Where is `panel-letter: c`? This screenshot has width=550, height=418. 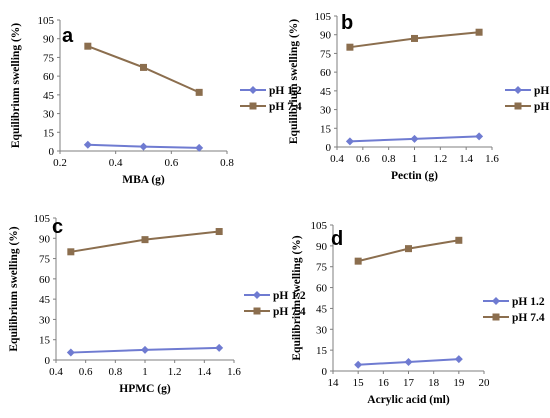 panel-letter: c is located at coordinates (57, 227).